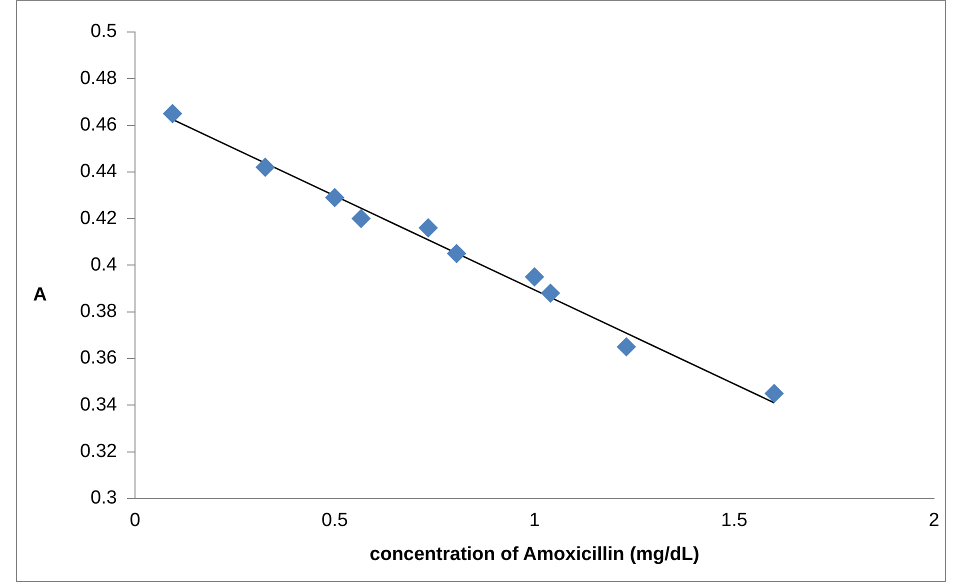 Image resolution: width=956 pixels, height=584 pixels. What do you see at coordinates (98, 125) in the screenshot?
I see `y-tick-label: 0.46` at bounding box center [98, 125].